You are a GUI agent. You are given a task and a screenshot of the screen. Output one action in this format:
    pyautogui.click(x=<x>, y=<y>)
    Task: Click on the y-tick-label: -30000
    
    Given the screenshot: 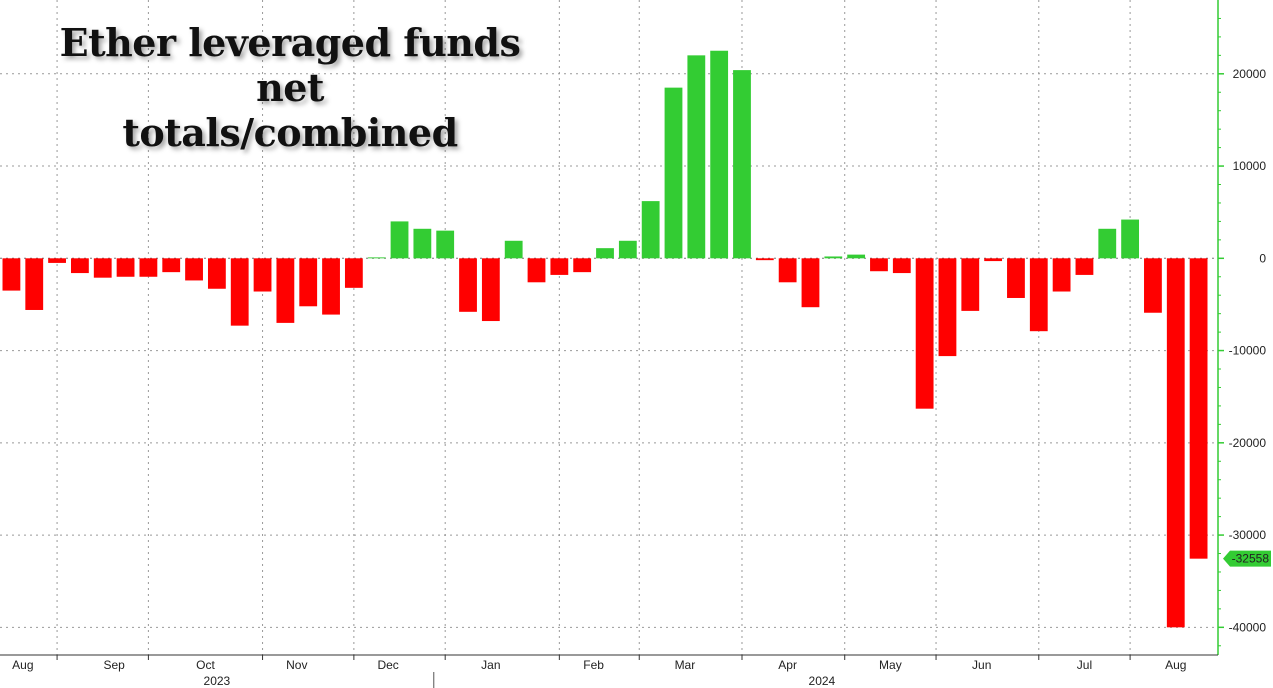 What is the action you would take?
    pyautogui.click(x=1248, y=535)
    